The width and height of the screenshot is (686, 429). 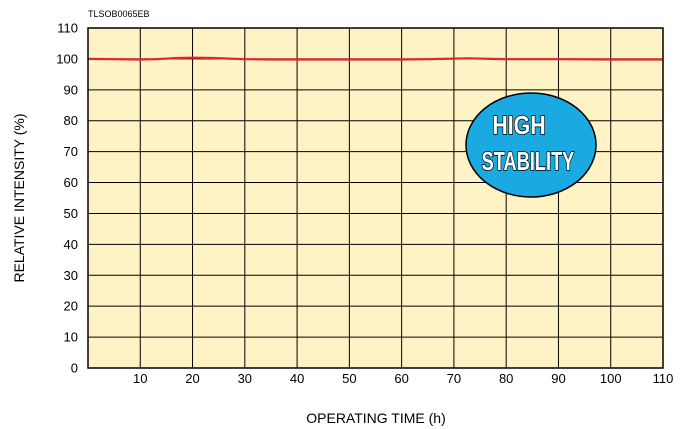 What do you see at coordinates (376, 418) in the screenshot?
I see `x-axis-label: OPERATING TIME (h)` at bounding box center [376, 418].